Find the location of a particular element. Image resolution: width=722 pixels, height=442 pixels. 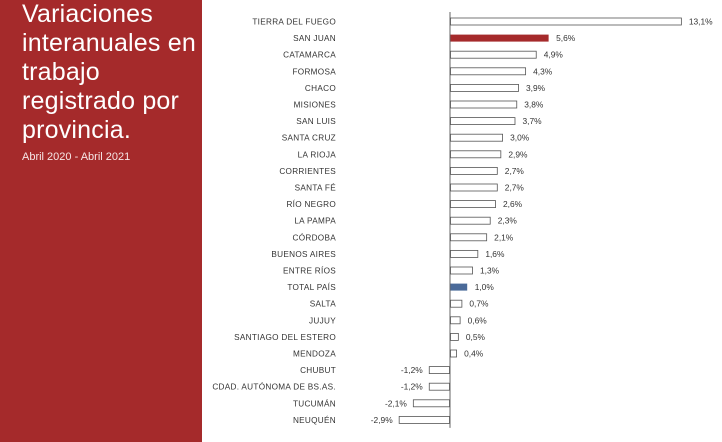

value-label: -2,9% is located at coordinates (382, 420).